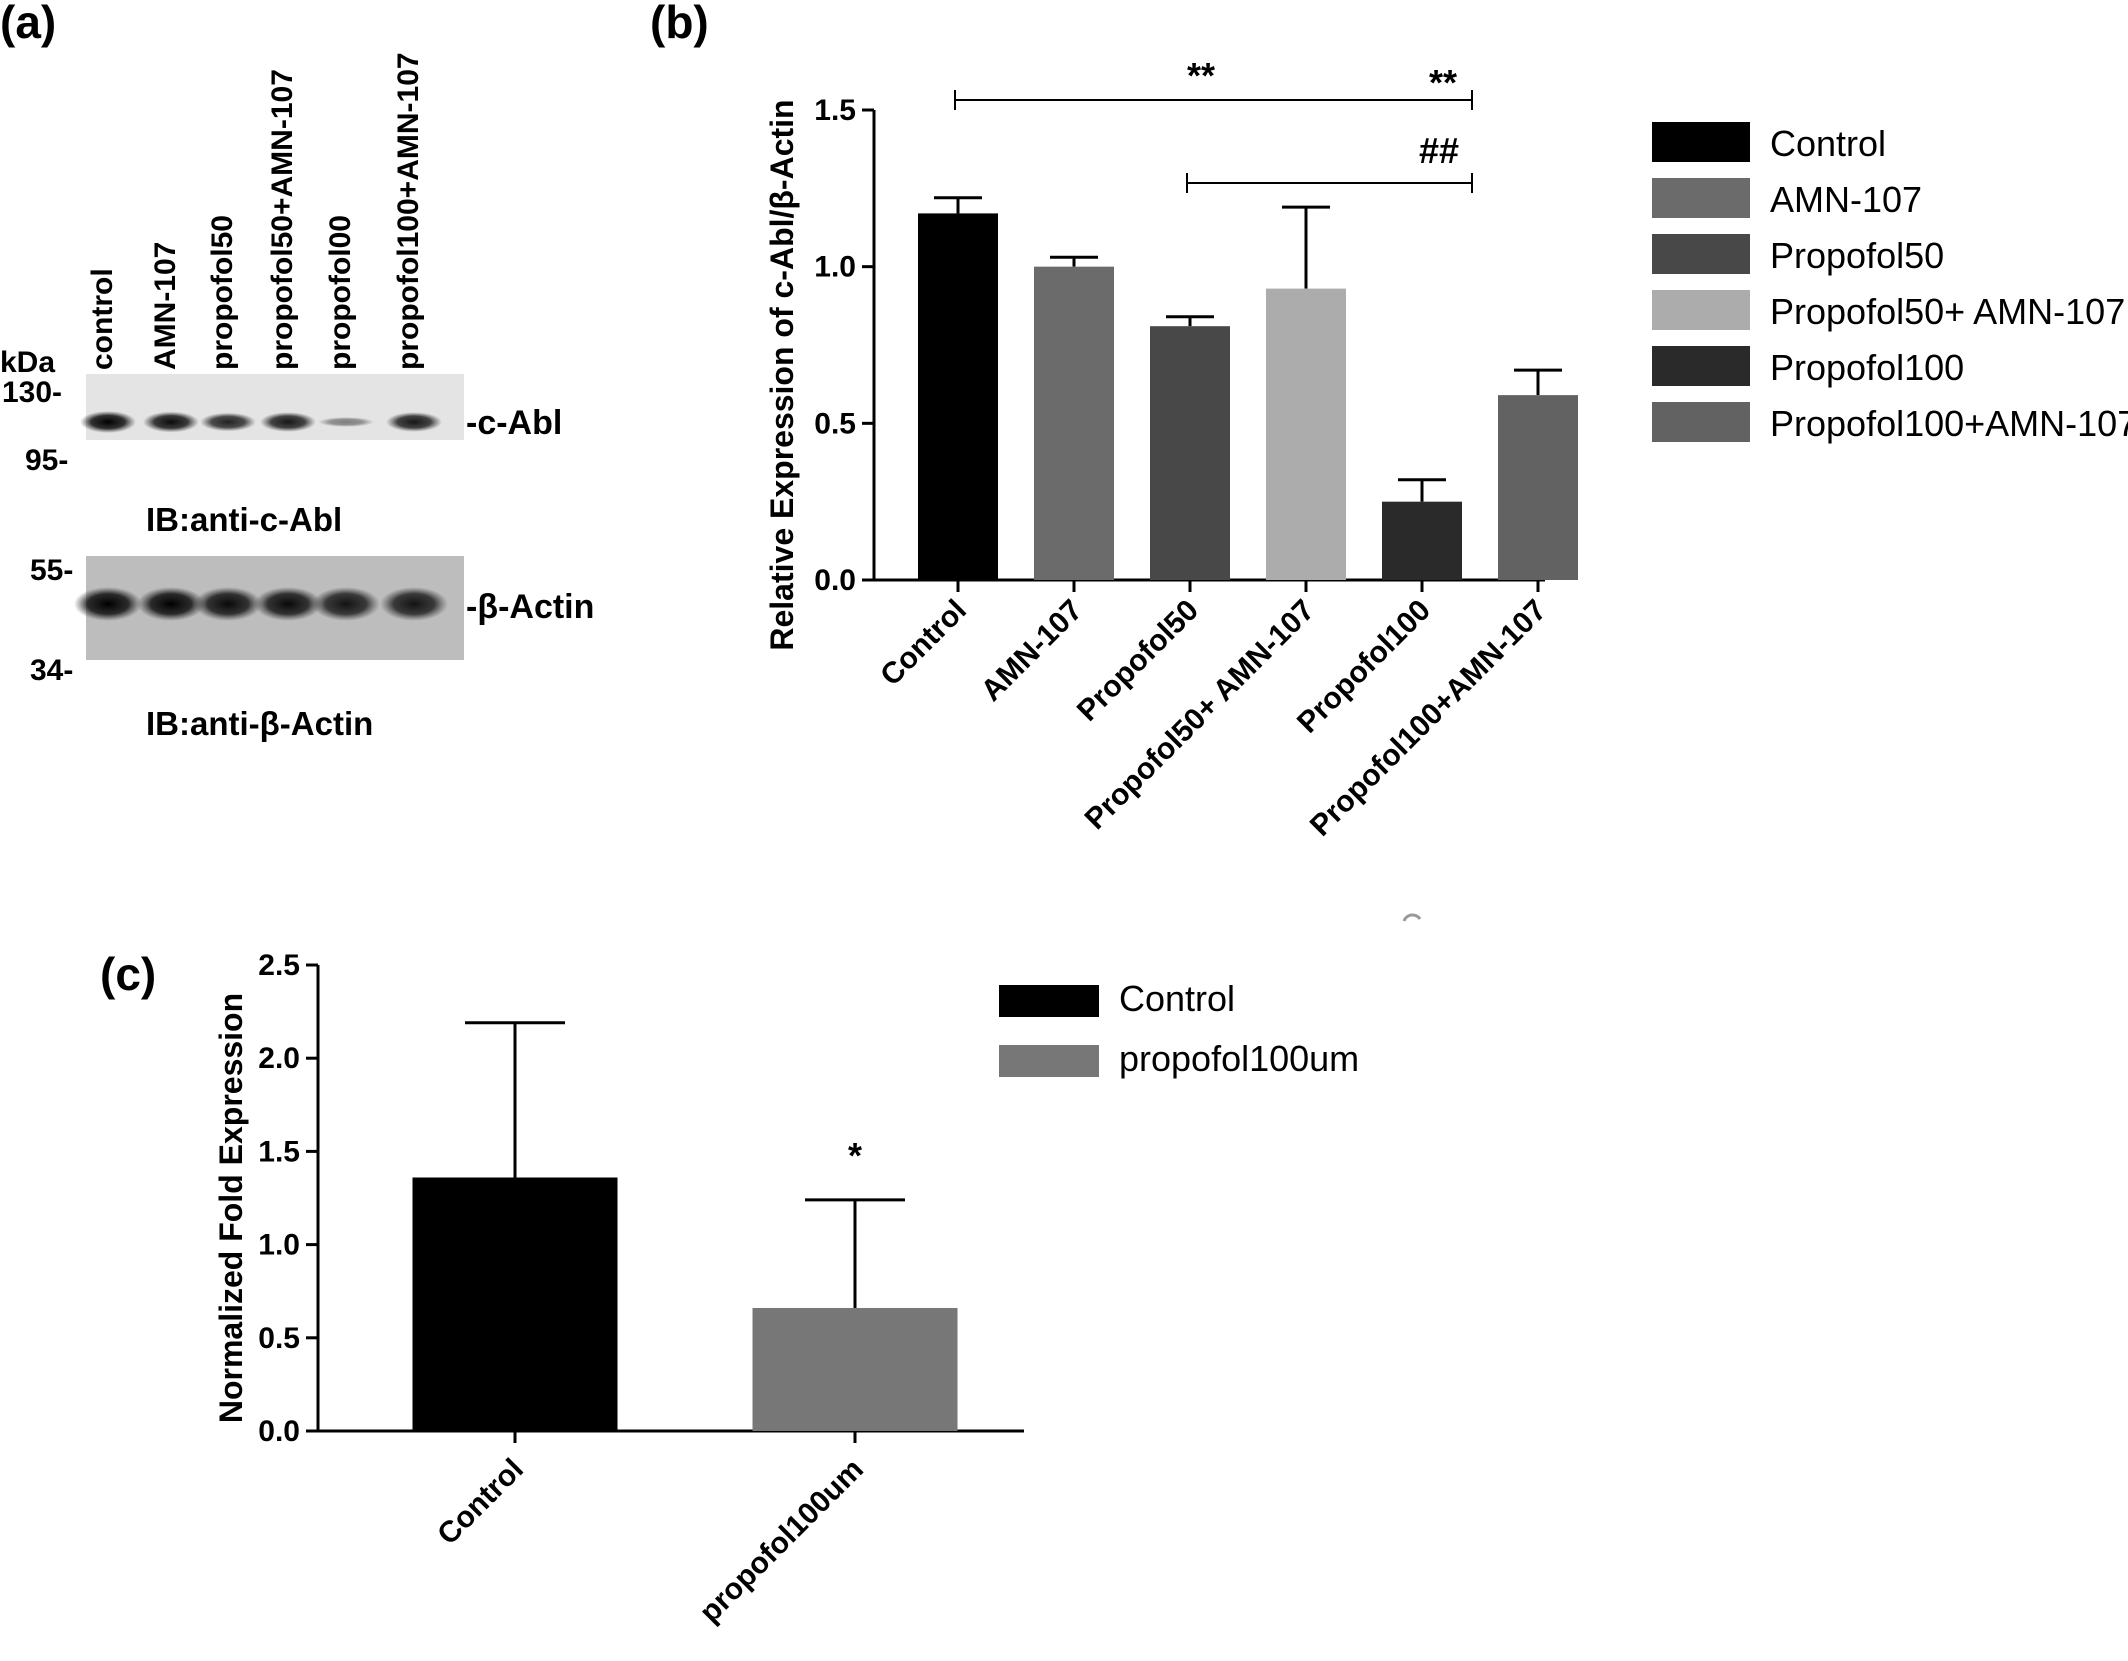 This screenshot has width=2128, height=1661. Describe the element at coordinates (514, 423) in the screenshot. I see `c-abl-band-name: -c-Abl` at that location.